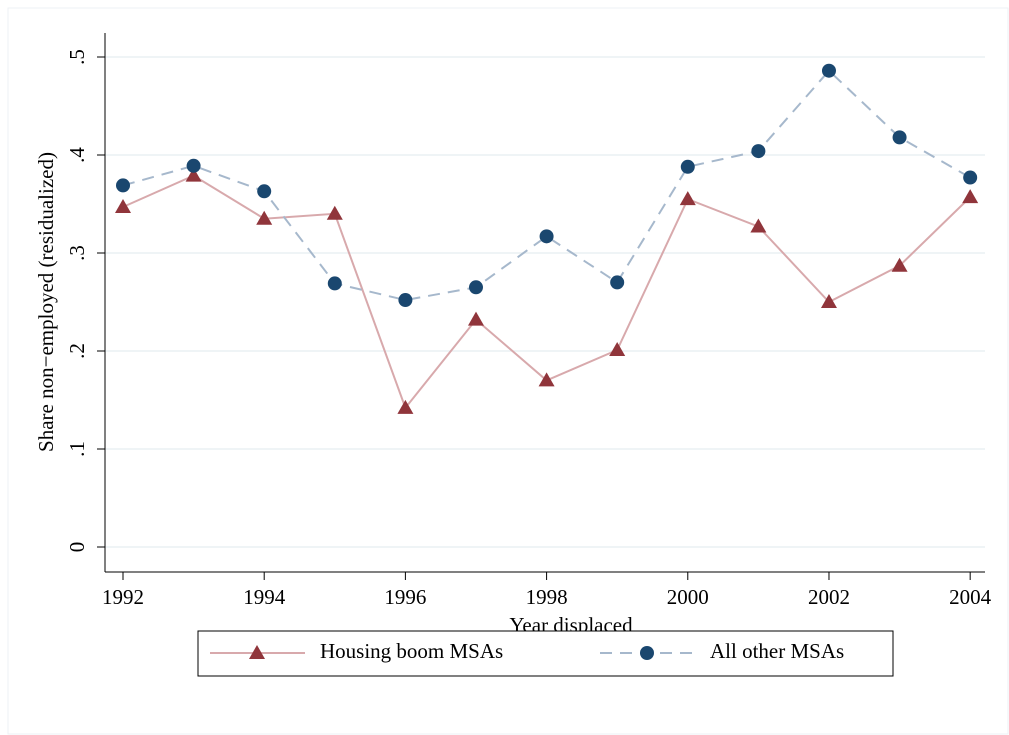  What do you see at coordinates (46, 302) in the screenshot?
I see `y-axis-title: Share non−employed (residualized)` at bounding box center [46, 302].